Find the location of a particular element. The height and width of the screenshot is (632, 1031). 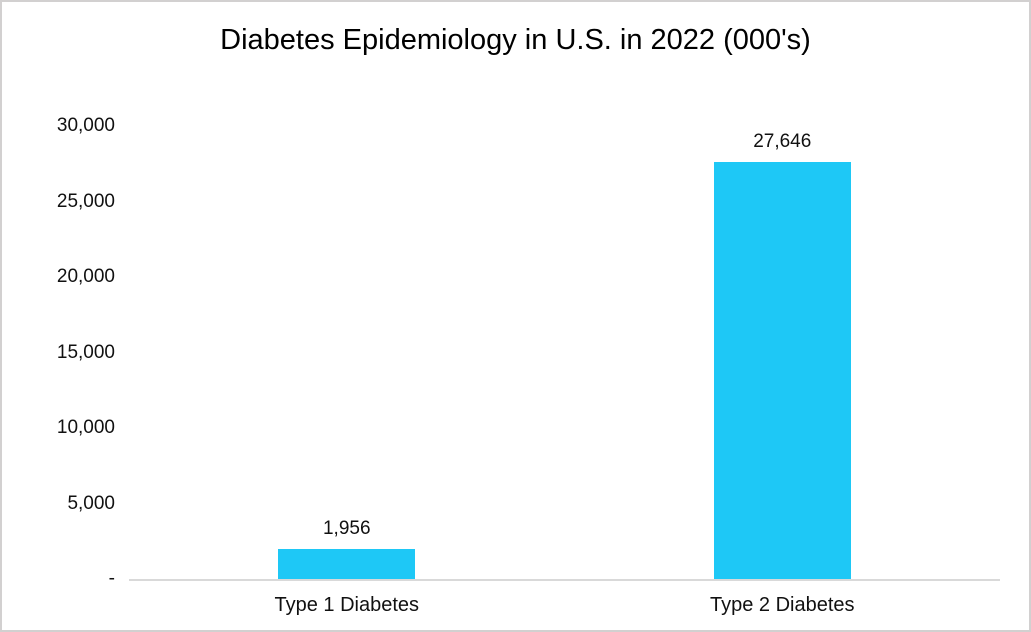

y-tick-label: - is located at coordinates (111, 578).